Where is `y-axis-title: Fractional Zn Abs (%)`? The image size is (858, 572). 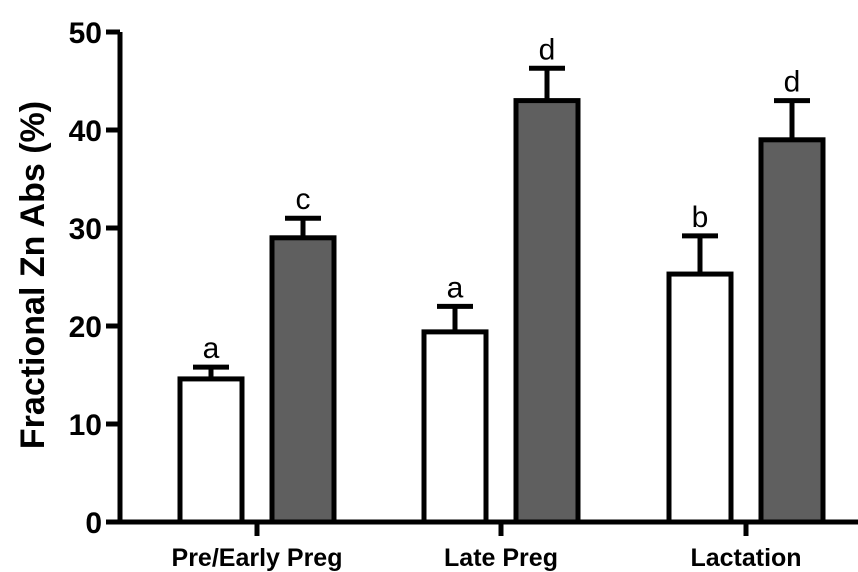
y-axis-title: Fractional Zn Abs (%) is located at coordinates (33, 275).